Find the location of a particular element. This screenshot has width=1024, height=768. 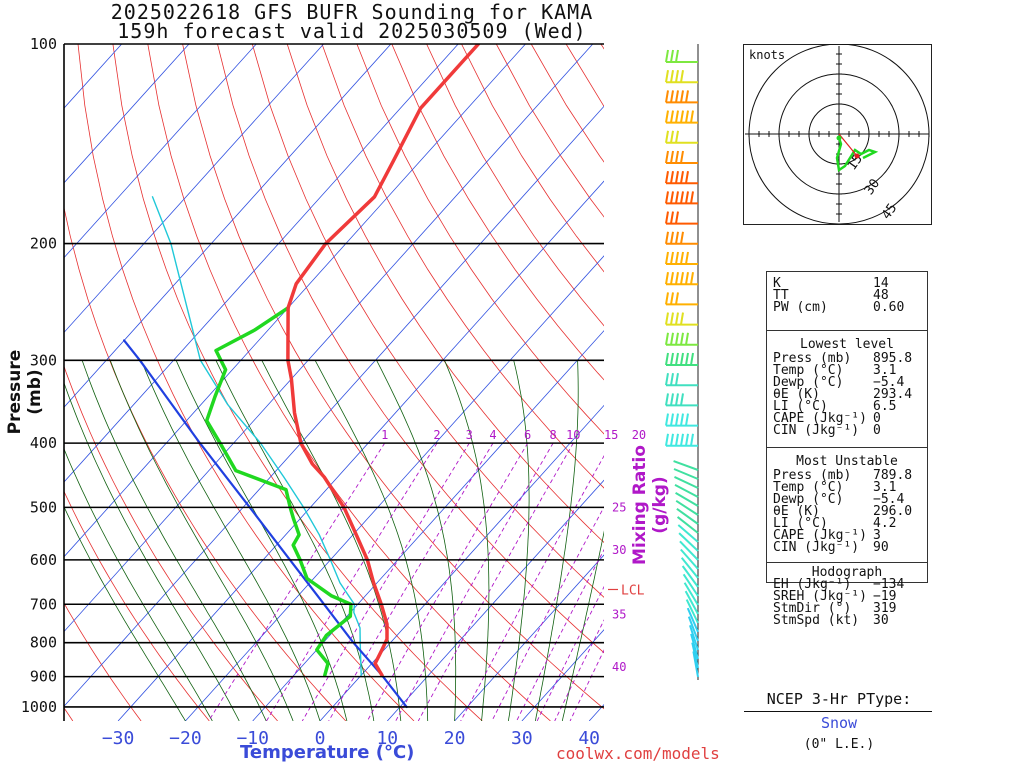

index-mu-row: CIN (Jkg⁻¹) 90 is located at coordinates (847, 547).